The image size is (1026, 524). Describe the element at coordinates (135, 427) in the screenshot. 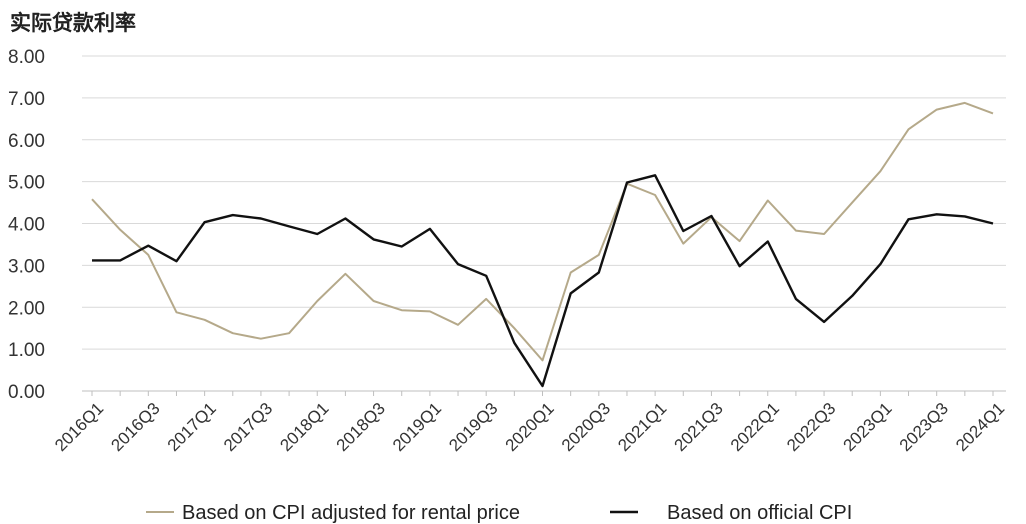

I see `x-tick-label: 2016Q3` at that location.